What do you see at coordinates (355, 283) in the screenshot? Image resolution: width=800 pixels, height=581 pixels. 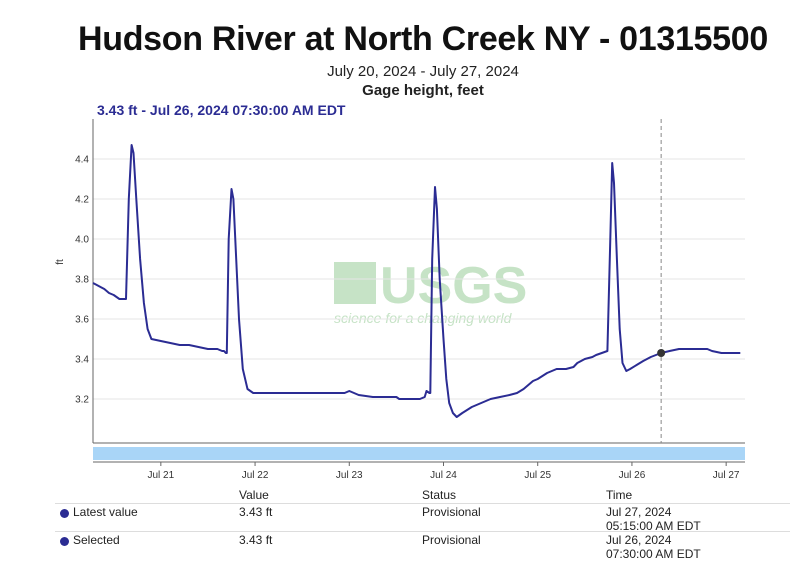 I see `watermark-logo-mark` at bounding box center [355, 283].